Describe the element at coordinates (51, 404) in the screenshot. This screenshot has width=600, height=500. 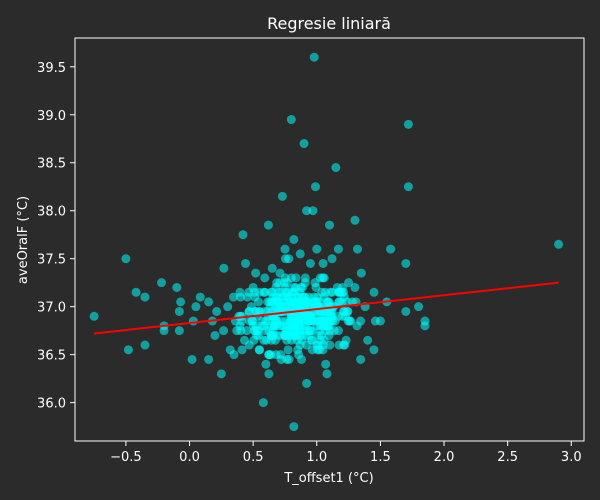
I see `y-tick-label: 36.0` at that location.